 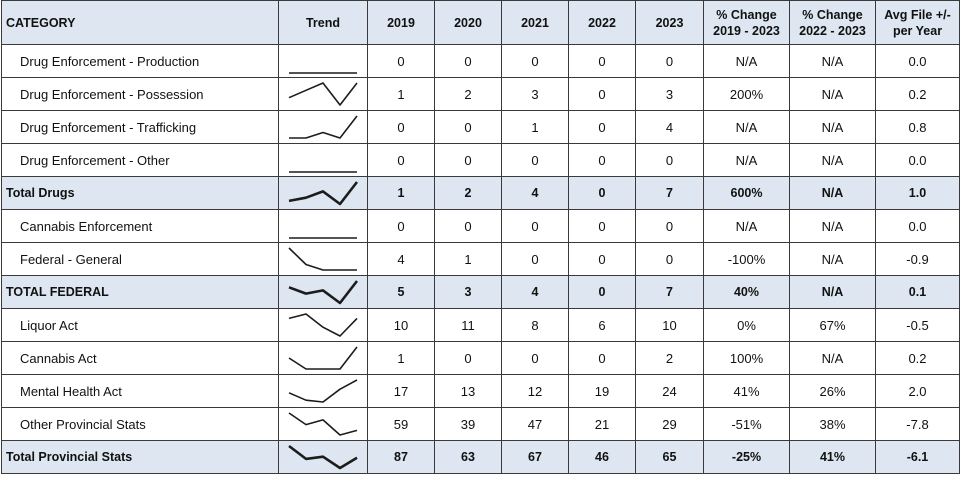 What do you see at coordinates (468, 391) in the screenshot?
I see `value-2020: 13` at bounding box center [468, 391].